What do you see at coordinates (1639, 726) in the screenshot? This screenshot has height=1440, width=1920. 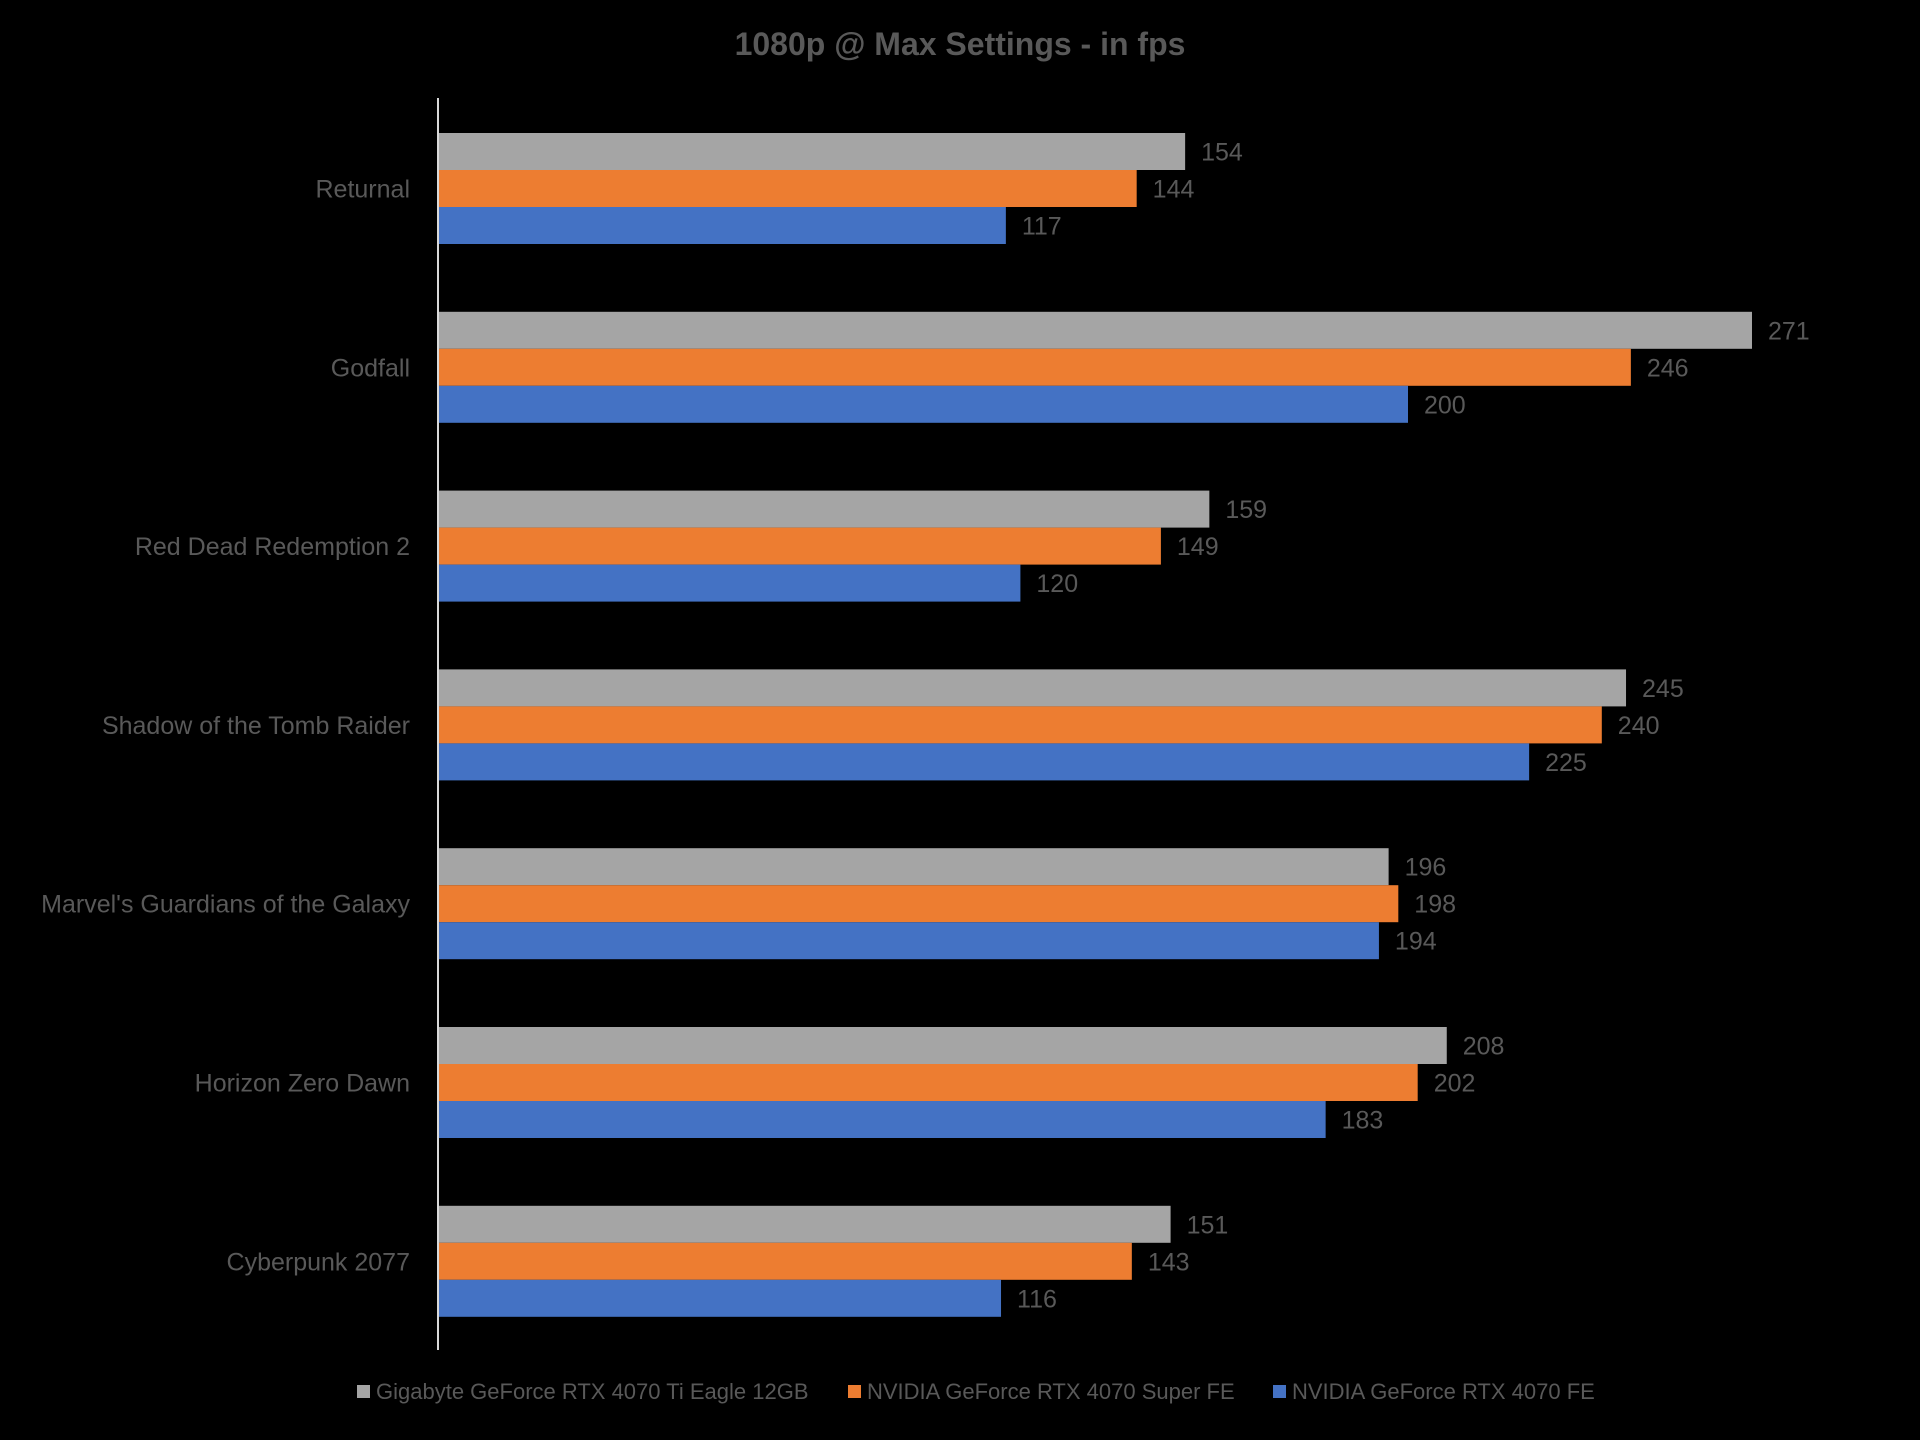 I see `data-label: 240` at bounding box center [1639, 726].